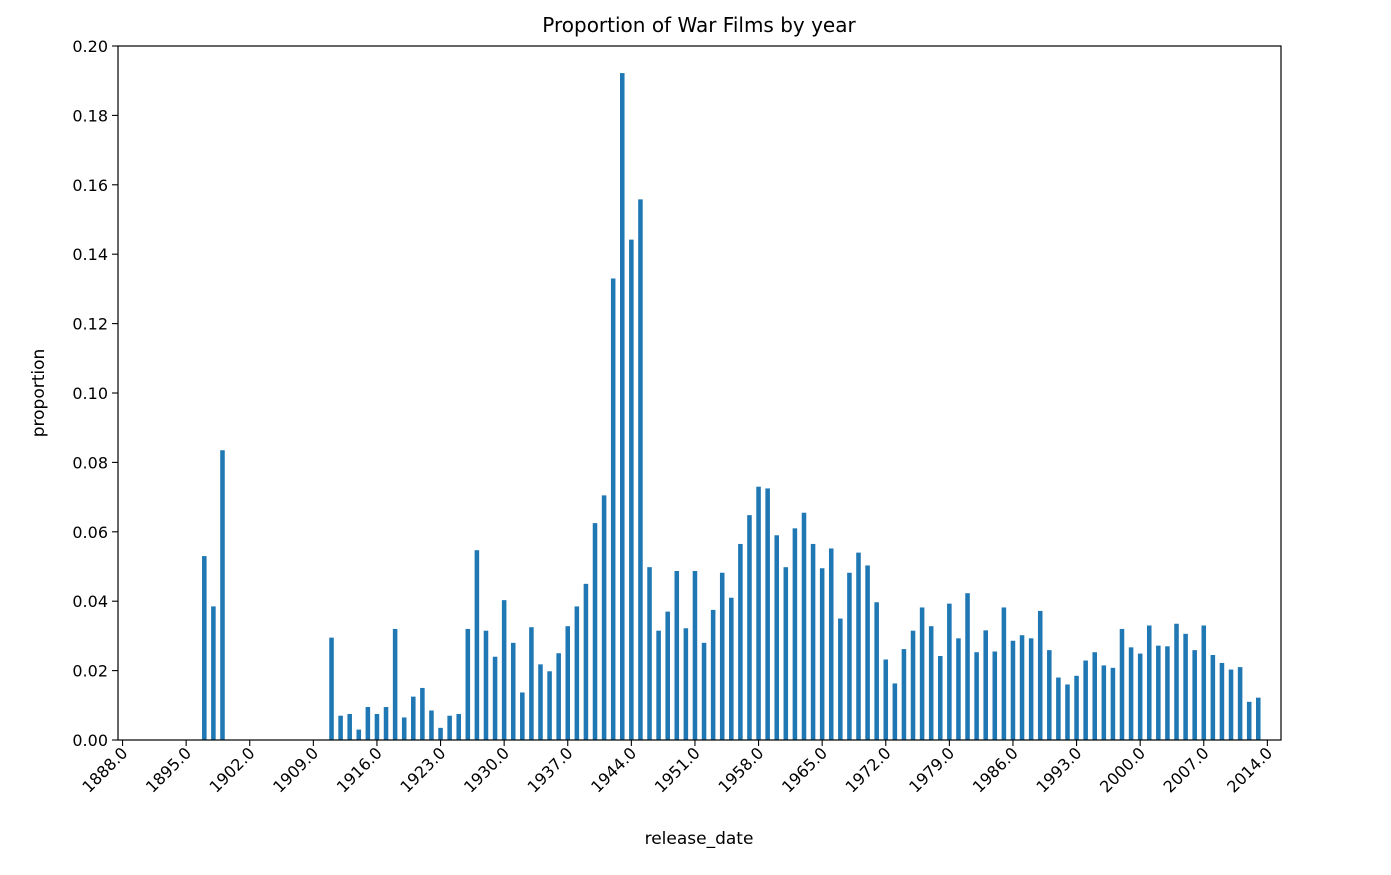 This screenshot has height=875, width=1391. Describe the element at coordinates (90, 324) in the screenshot. I see `y-tick-label: 0.12` at that location.